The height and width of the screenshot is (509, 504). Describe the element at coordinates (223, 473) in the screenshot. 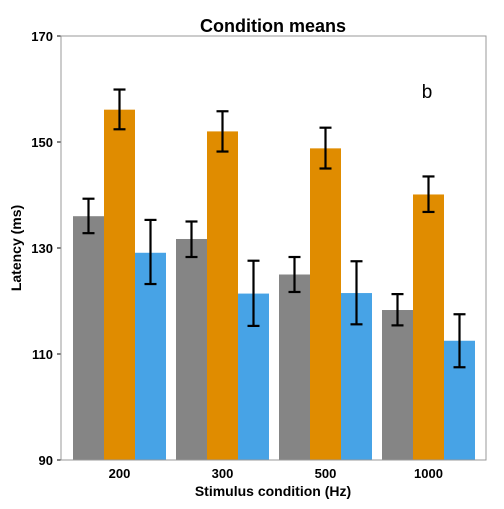

I see `x-tick-label-300: 300` at that location.